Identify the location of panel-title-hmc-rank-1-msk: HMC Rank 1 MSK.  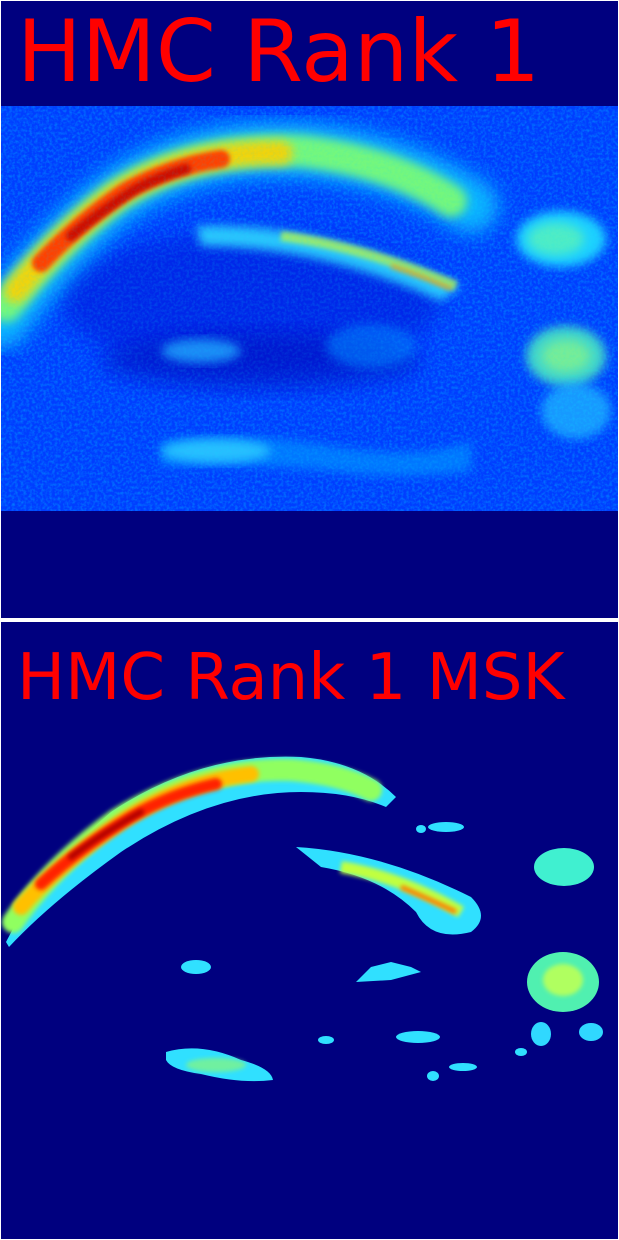
(291, 678).